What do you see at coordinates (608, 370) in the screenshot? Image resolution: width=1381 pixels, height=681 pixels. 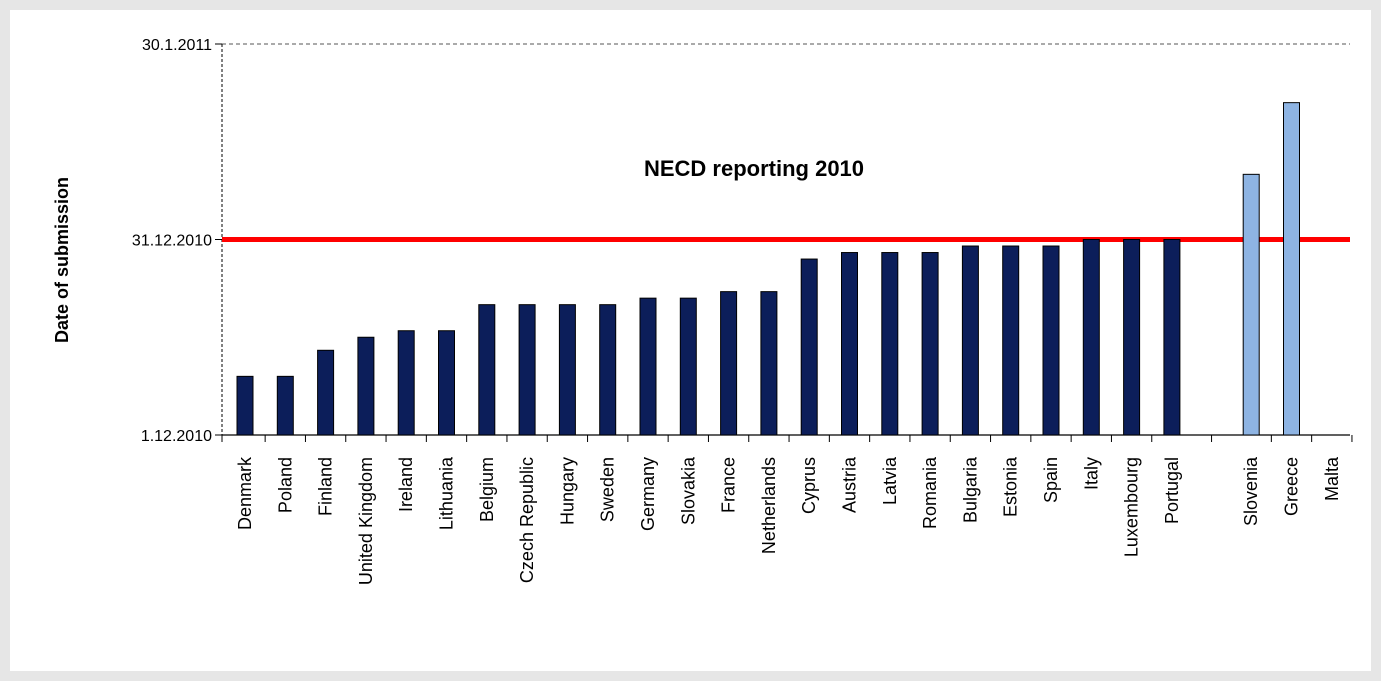 I see `bar-sweden` at bounding box center [608, 370].